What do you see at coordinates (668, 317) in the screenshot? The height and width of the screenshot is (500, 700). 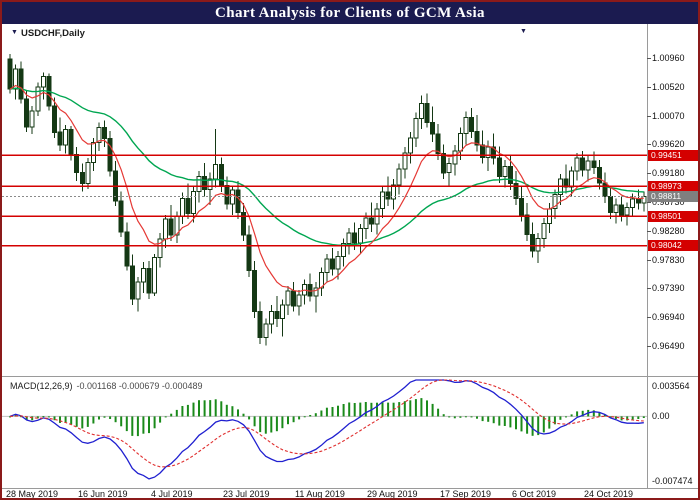 I see `price-tick-label: 0.96940` at bounding box center [668, 317].